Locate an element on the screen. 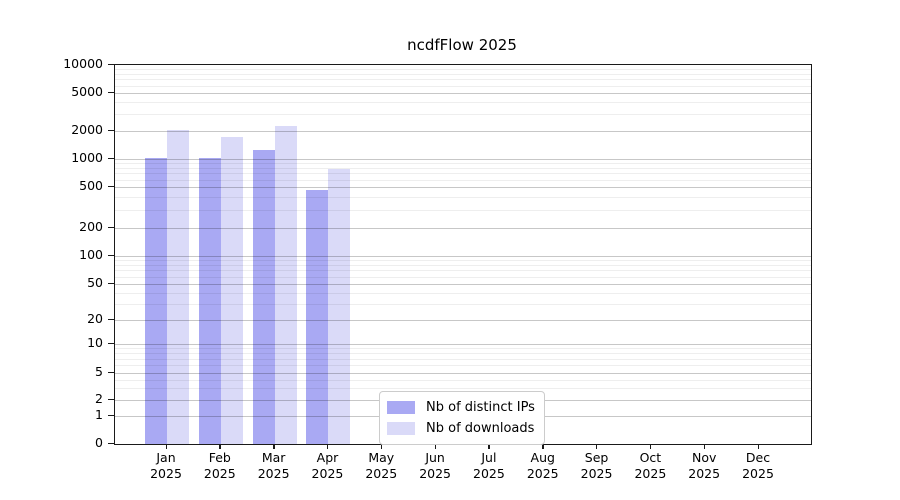 The height and width of the screenshot is (500, 900). y-tick-label: 10 is located at coordinates (95, 342).